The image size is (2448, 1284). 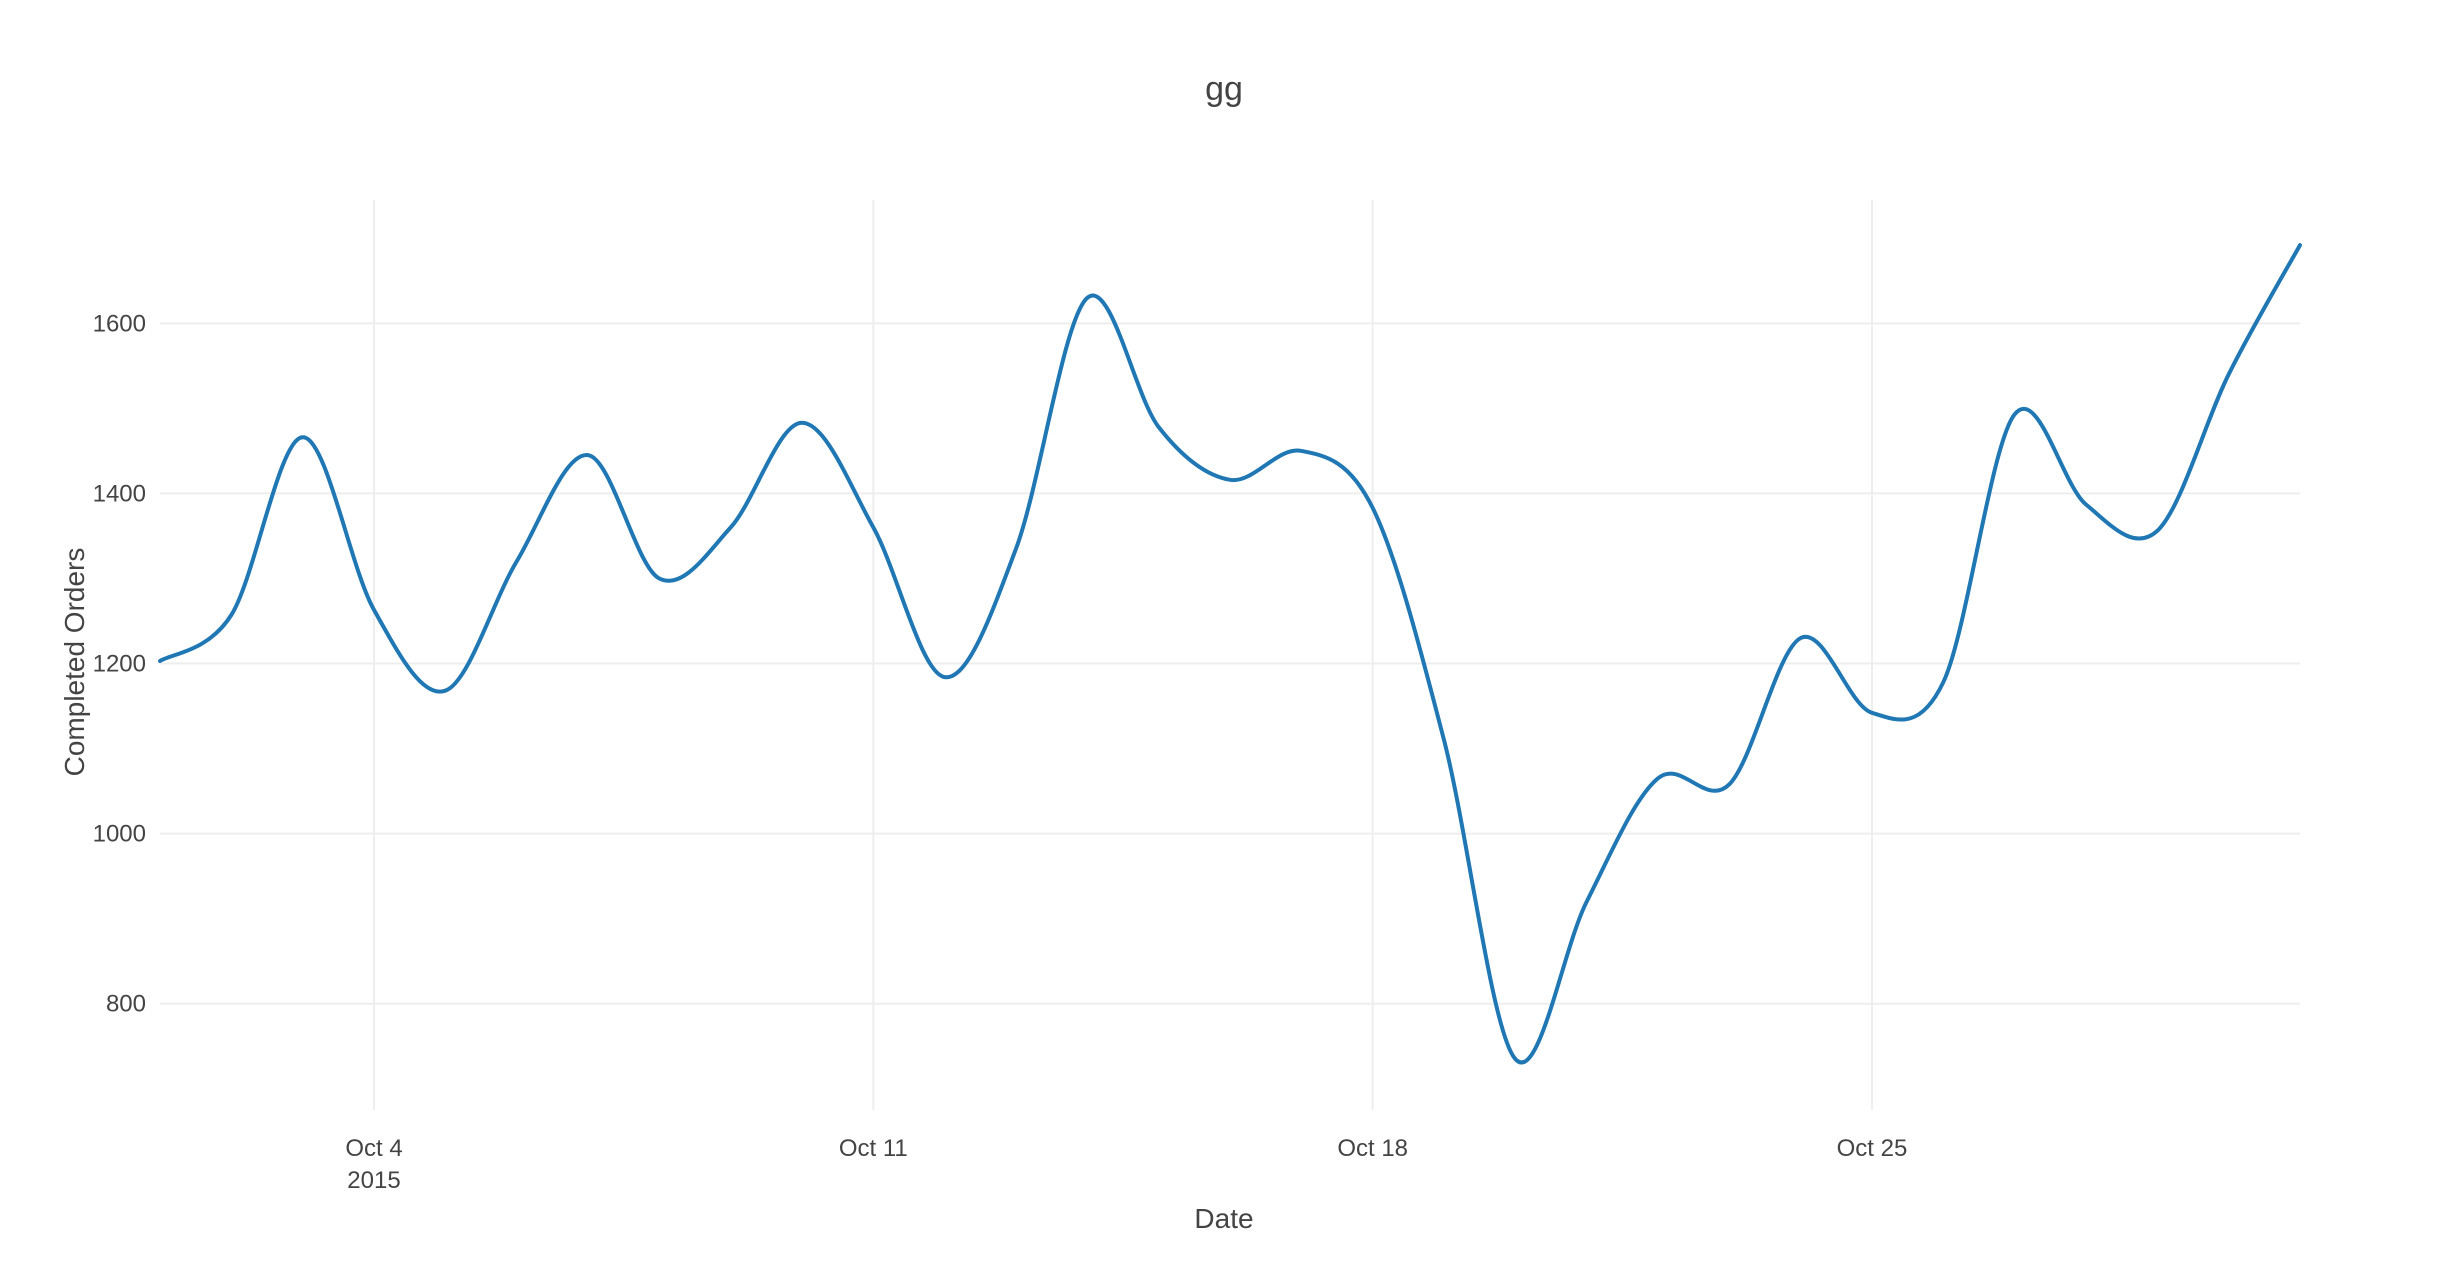 I want to click on y-tick-label: 1600, so click(x=119, y=323).